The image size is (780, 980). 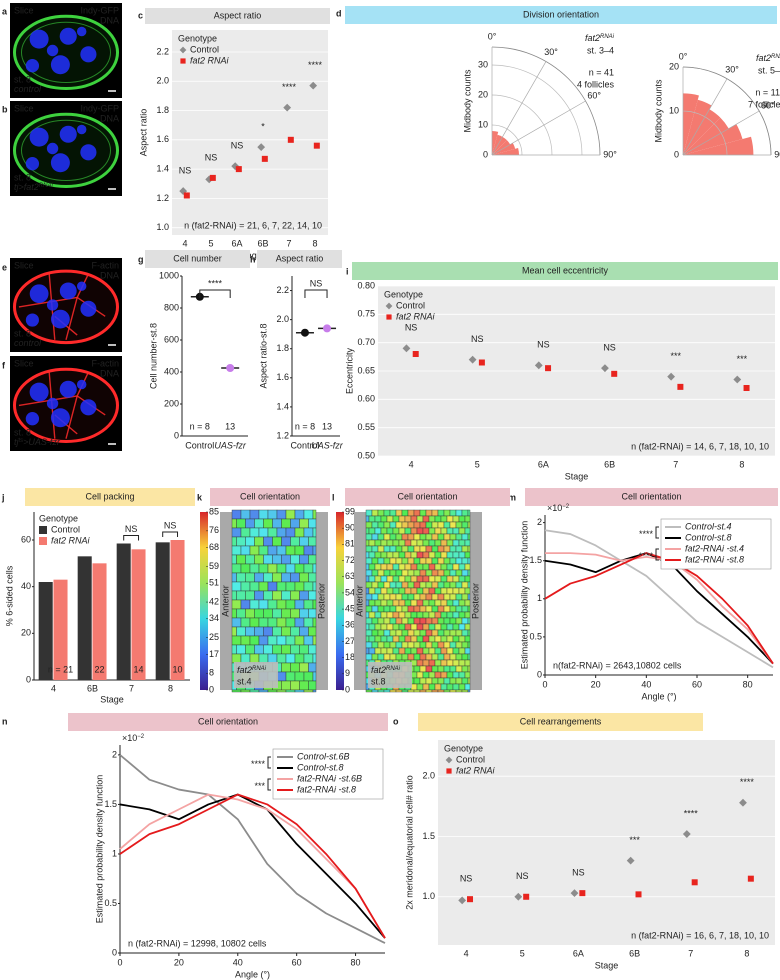 What do you see at coordinates (320, 767) in the screenshot?
I see `legend-label: Control-st.8` at bounding box center [320, 767].